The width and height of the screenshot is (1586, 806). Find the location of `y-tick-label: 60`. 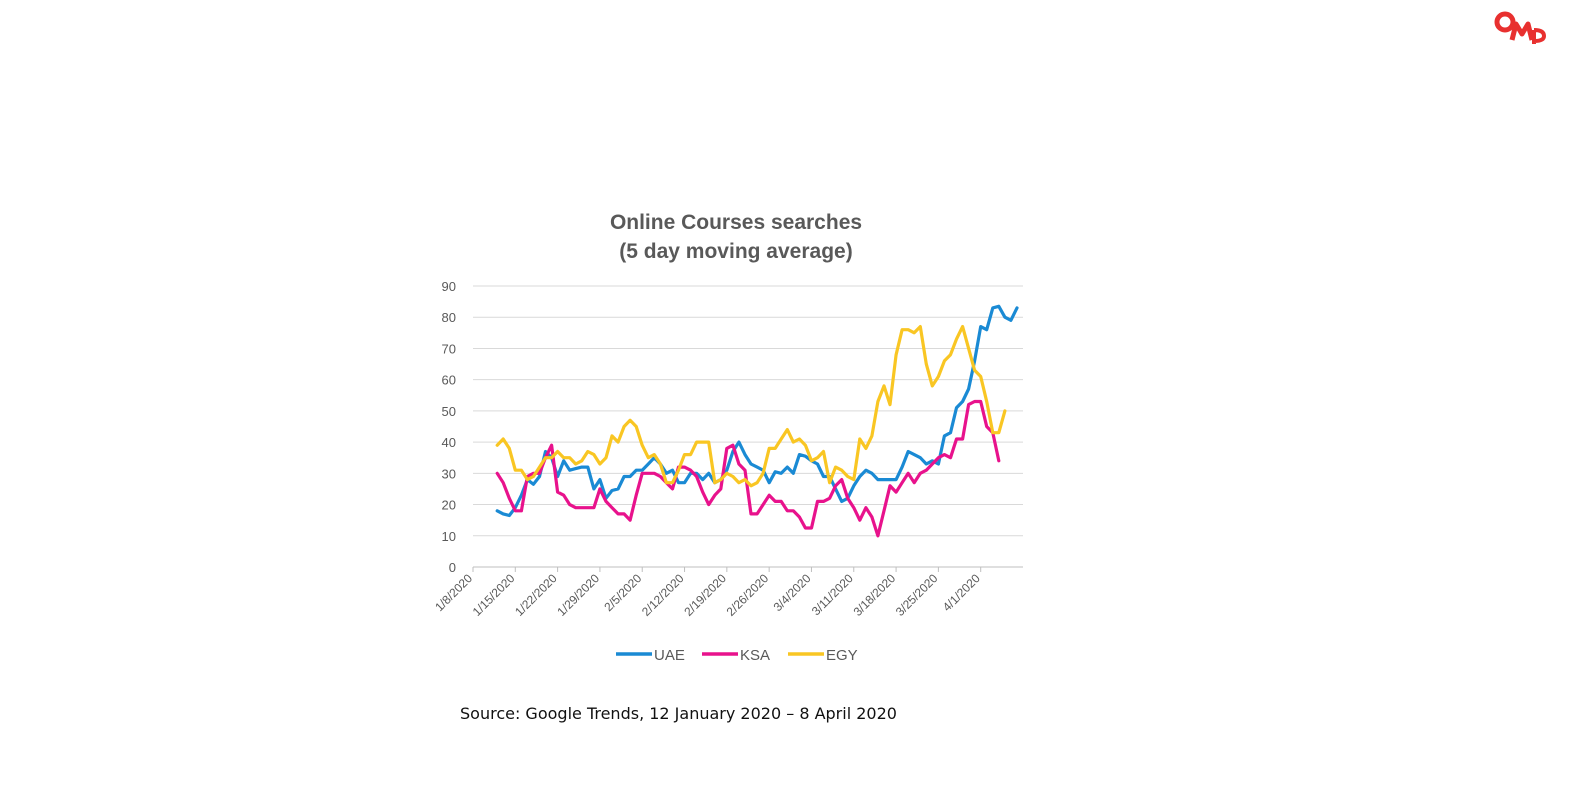

y-tick-label: 60 is located at coordinates (449, 380).